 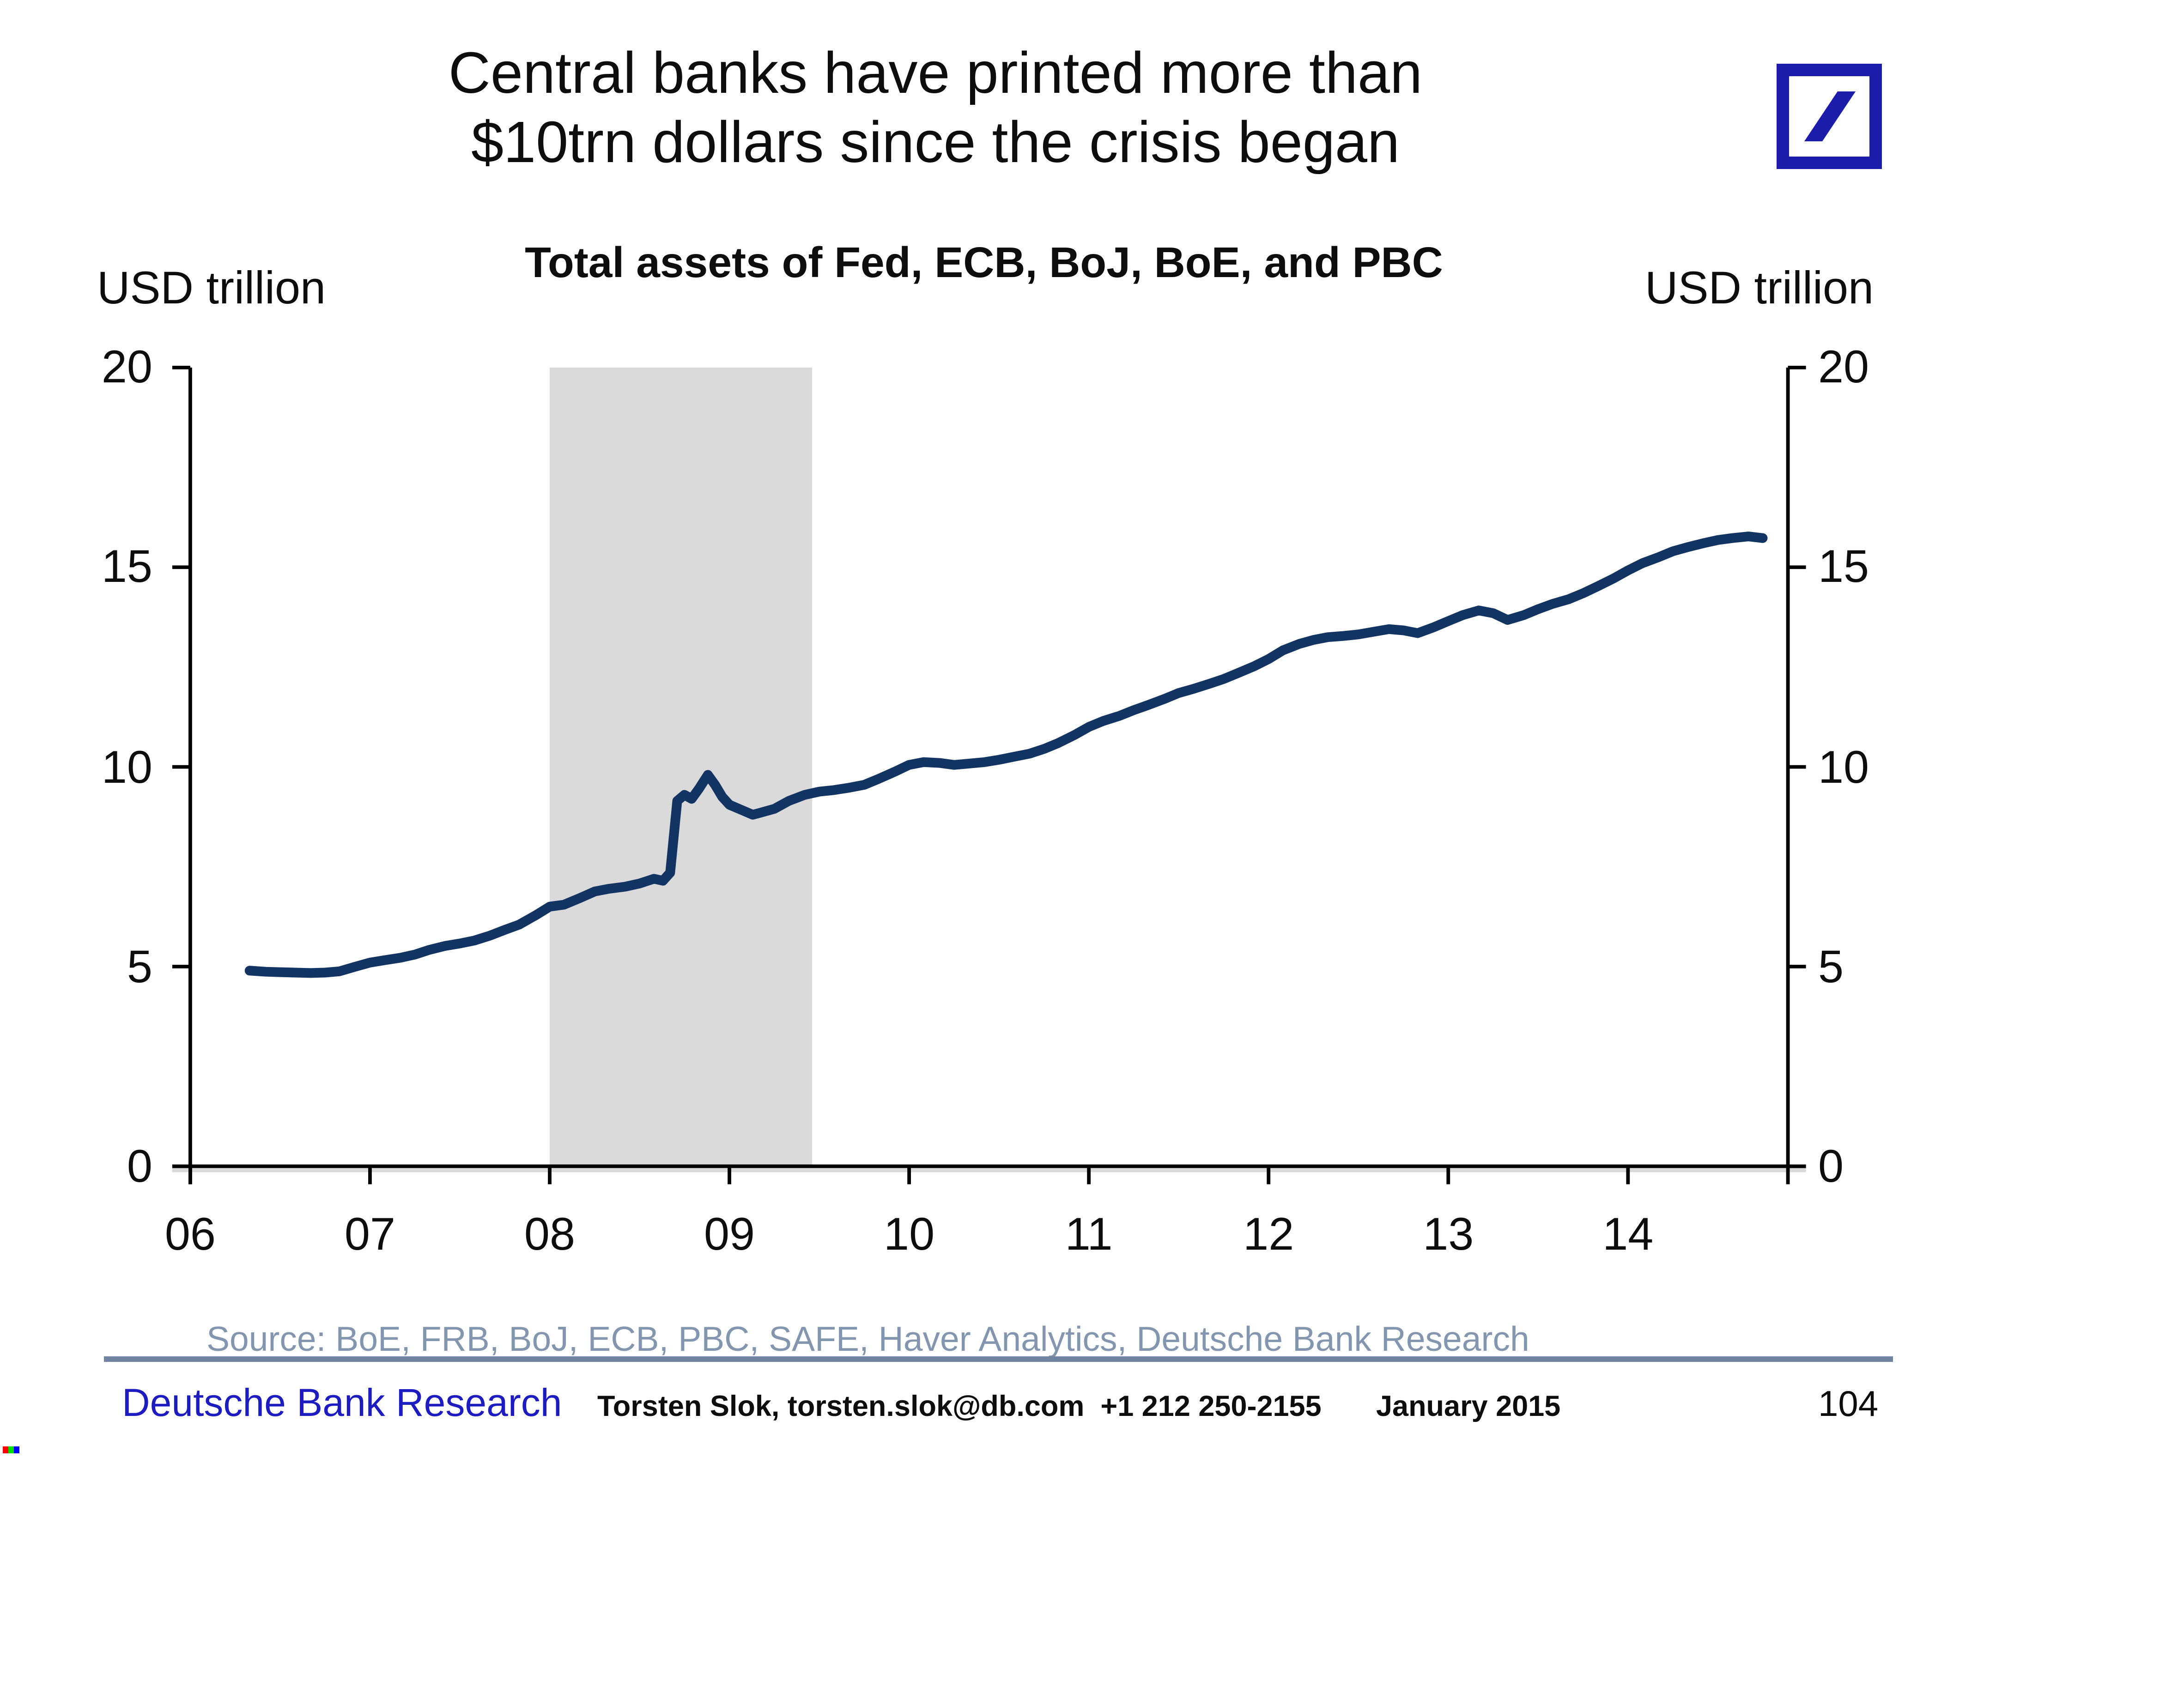 What do you see at coordinates (998, 1359) in the screenshot?
I see `footer-divider` at bounding box center [998, 1359].